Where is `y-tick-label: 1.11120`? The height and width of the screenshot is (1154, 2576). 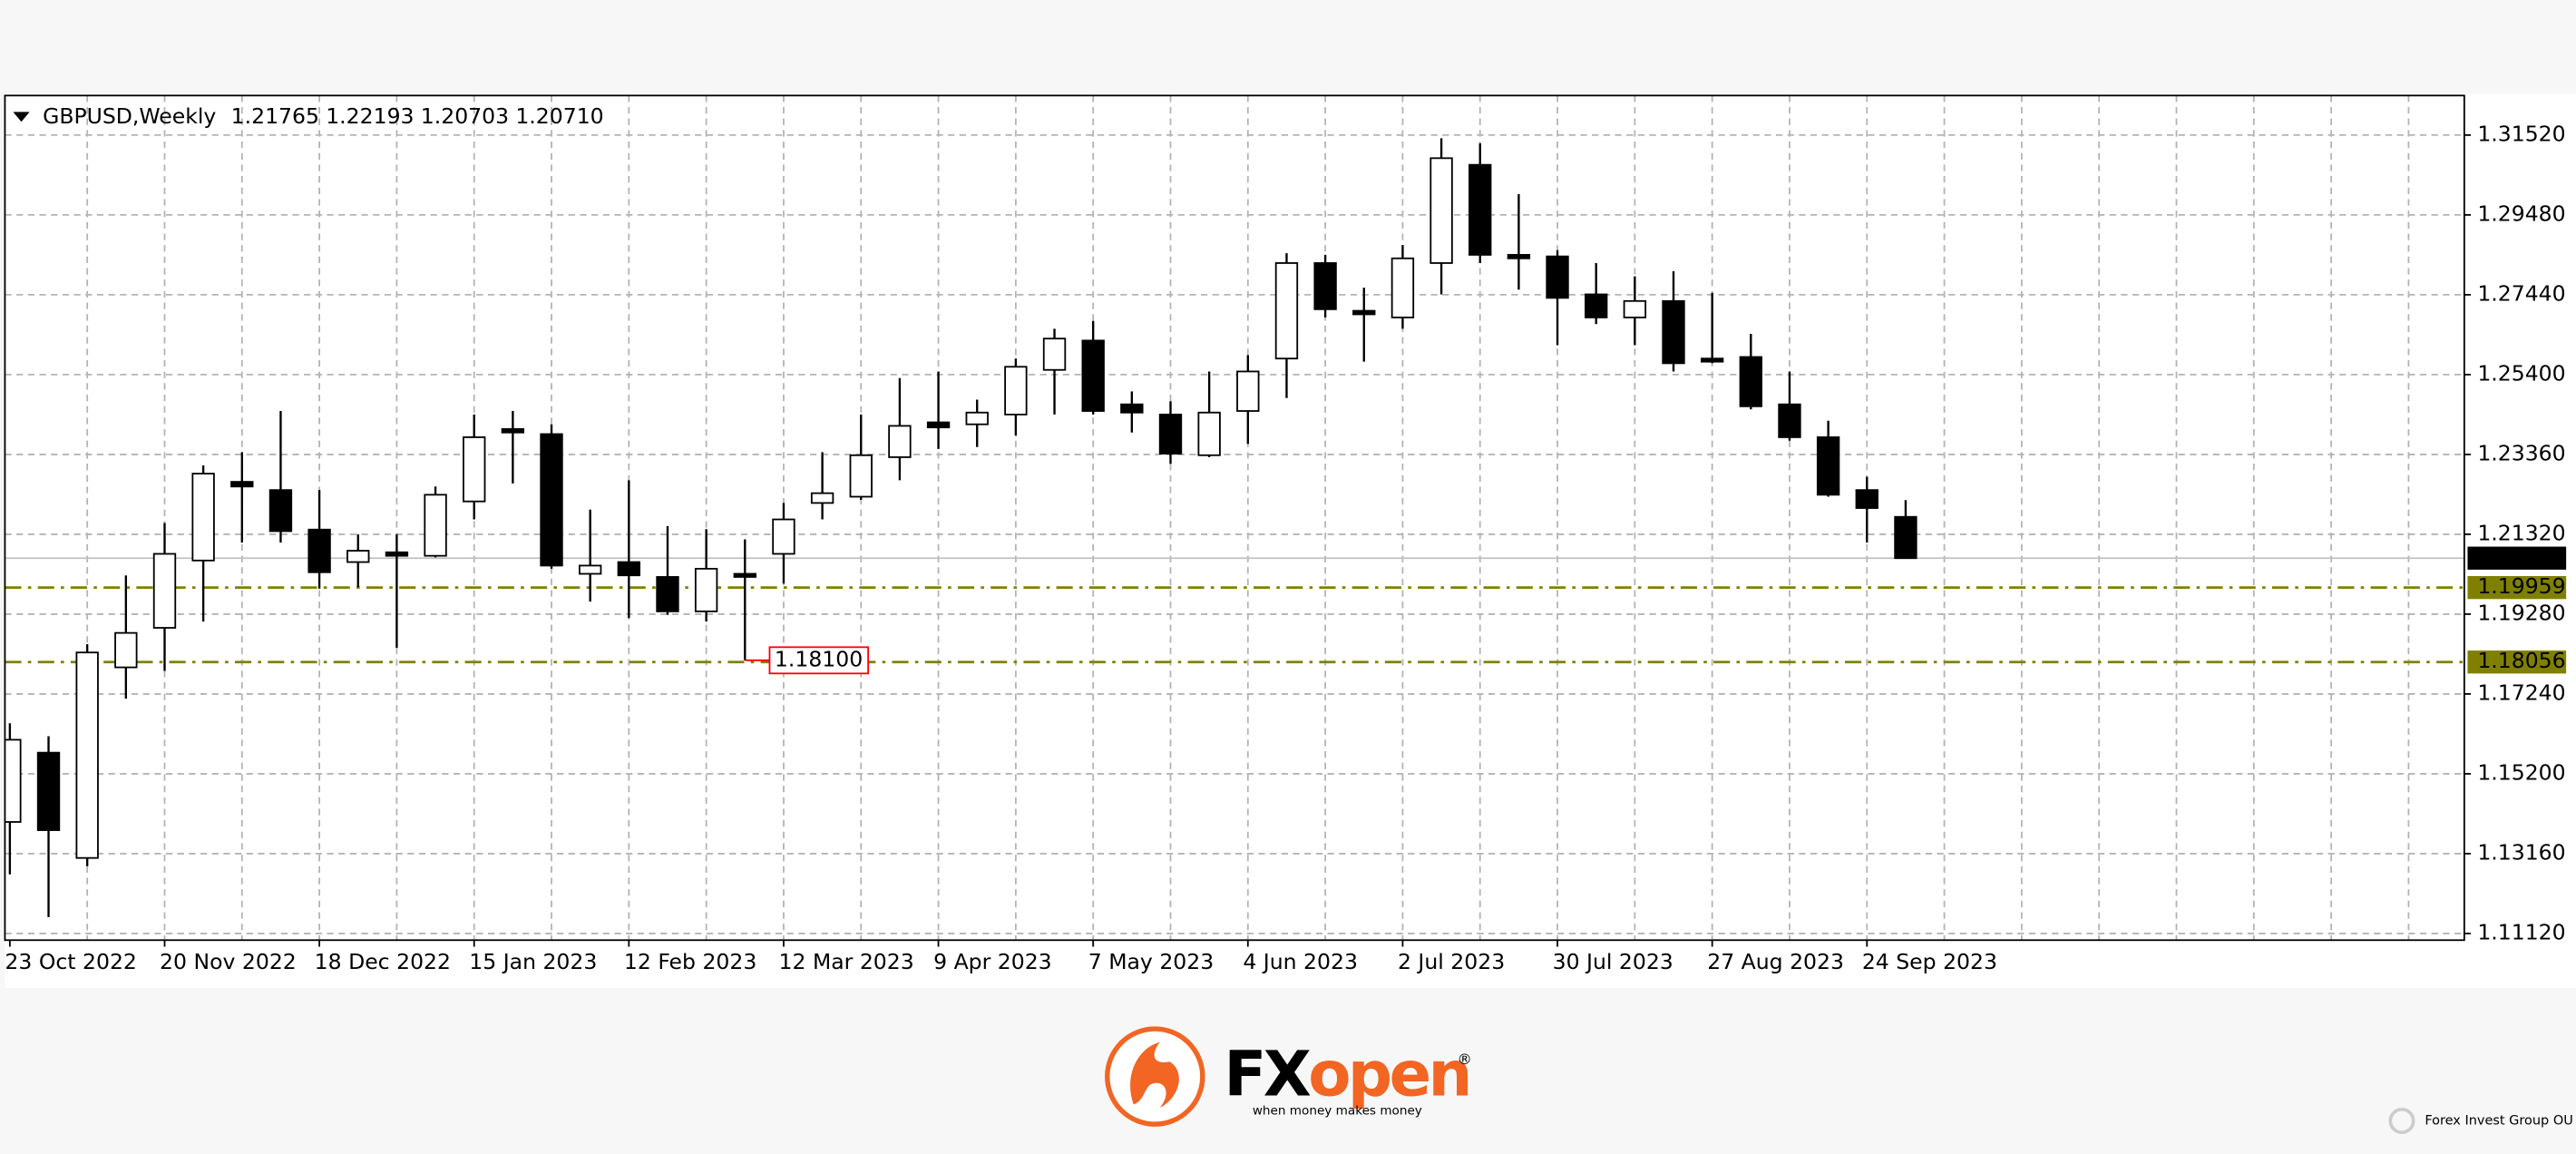 y-tick-label: 1.11120 is located at coordinates (2521, 931).